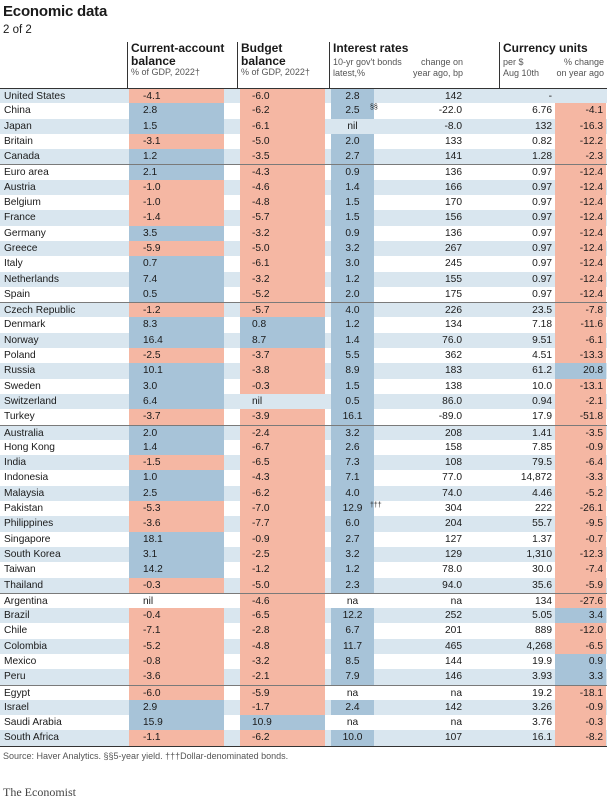 The width and height of the screenshot is (607, 802). What do you see at coordinates (352, 233) in the screenshot?
I see `interest-rate-cell: 0.9` at bounding box center [352, 233].